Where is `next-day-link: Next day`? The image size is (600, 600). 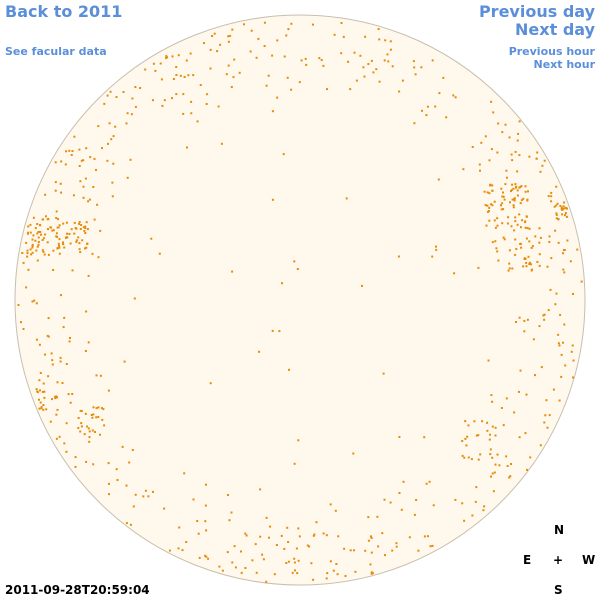 next-day-link: Next day is located at coordinates (555, 29).